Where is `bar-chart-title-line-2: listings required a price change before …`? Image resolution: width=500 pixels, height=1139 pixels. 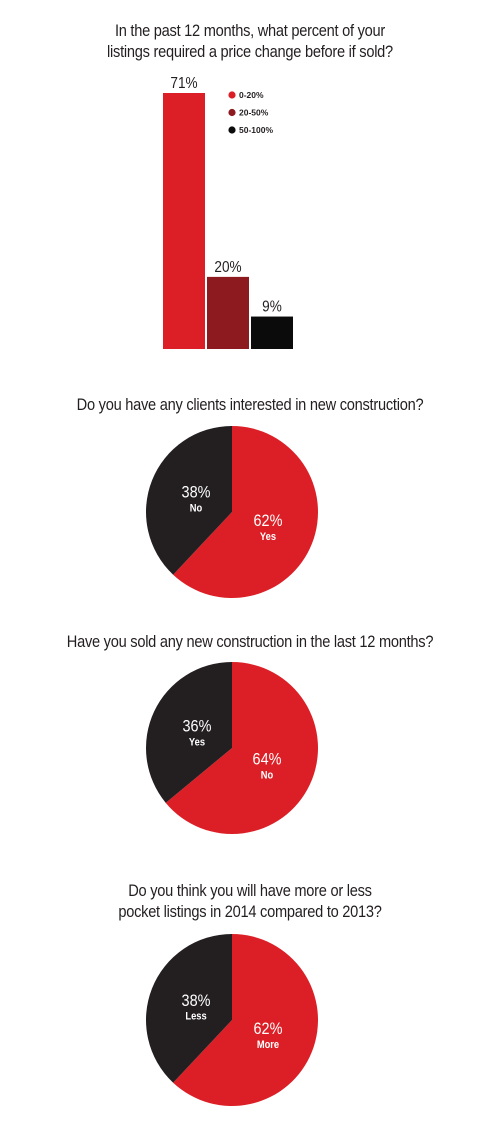 bar-chart-title-line-2: listings required a price change before … is located at coordinates (250, 51).